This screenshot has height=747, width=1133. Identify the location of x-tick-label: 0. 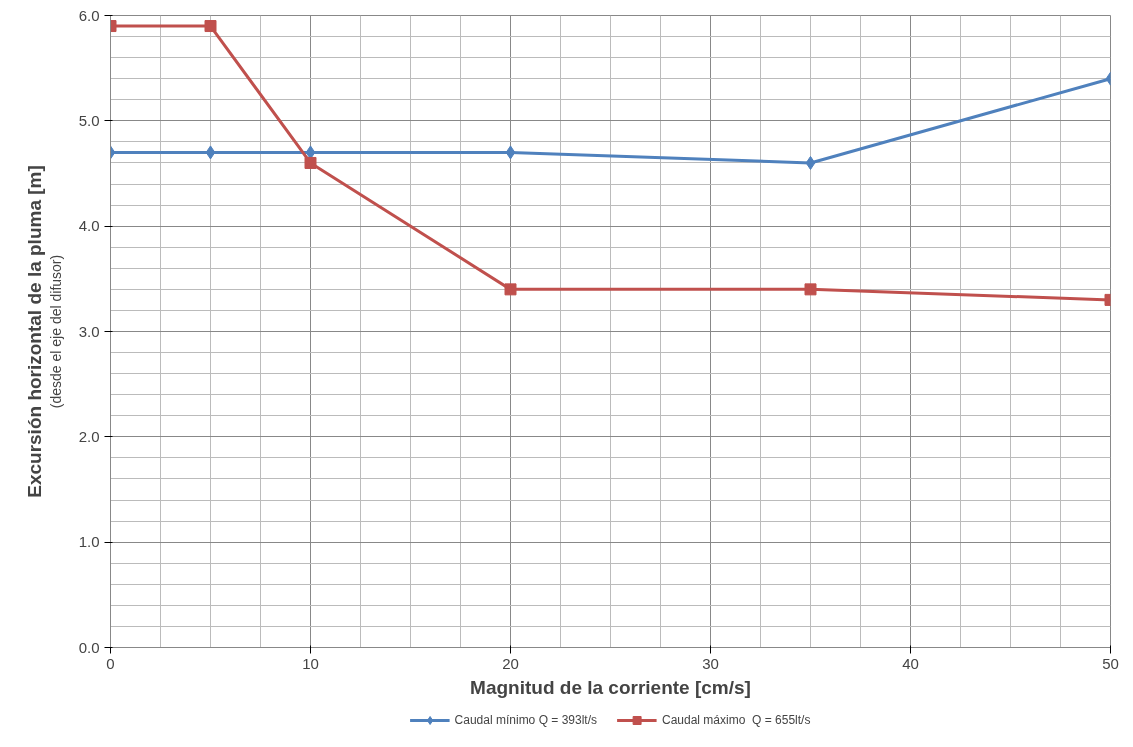
(110, 663).